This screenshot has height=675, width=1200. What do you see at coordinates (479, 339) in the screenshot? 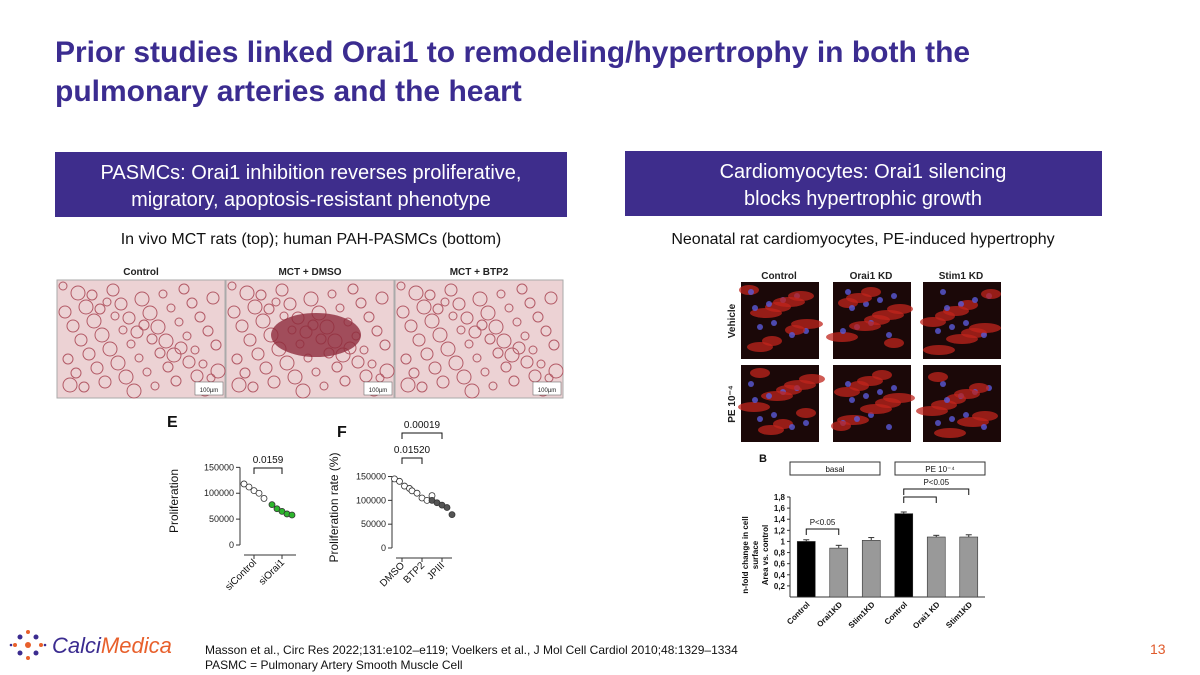
I see `micrograph` at bounding box center [479, 339].